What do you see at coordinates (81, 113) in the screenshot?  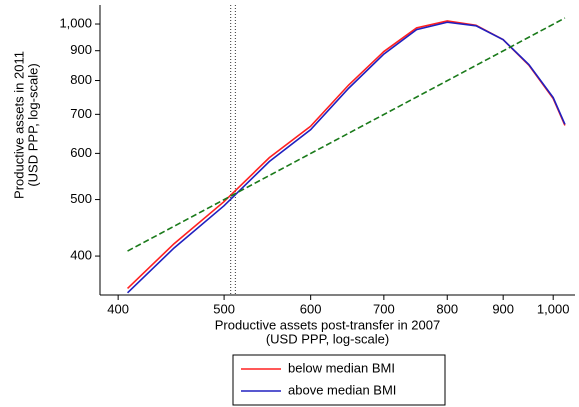 I see `y-tick-label: 700` at bounding box center [81, 113].